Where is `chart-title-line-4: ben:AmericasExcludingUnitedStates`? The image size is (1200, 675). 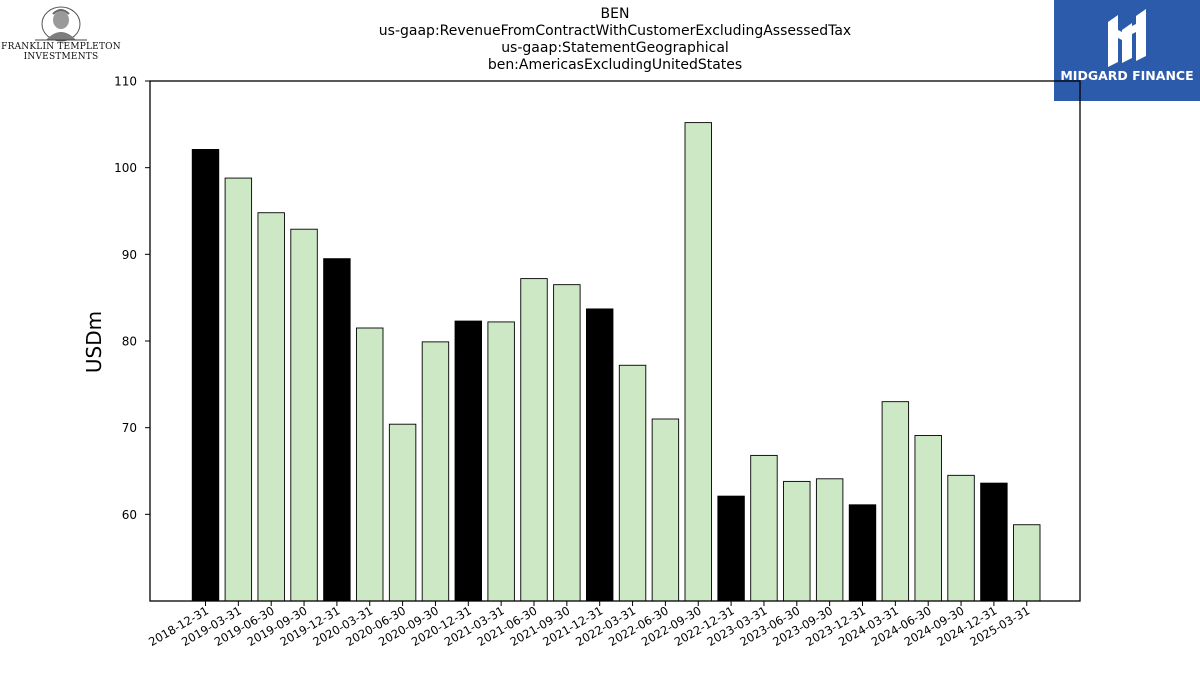 chart-title-line-4: ben:AmericasExcludingUnitedStates is located at coordinates (615, 65).